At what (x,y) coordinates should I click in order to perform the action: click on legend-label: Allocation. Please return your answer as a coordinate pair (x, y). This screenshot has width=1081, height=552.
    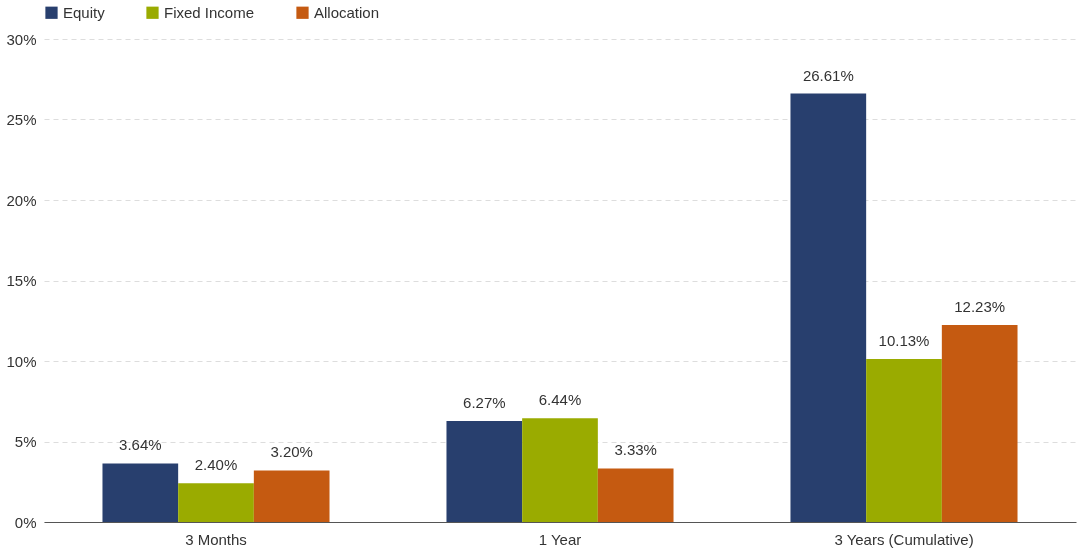
    Looking at the image, I should click on (347, 12).